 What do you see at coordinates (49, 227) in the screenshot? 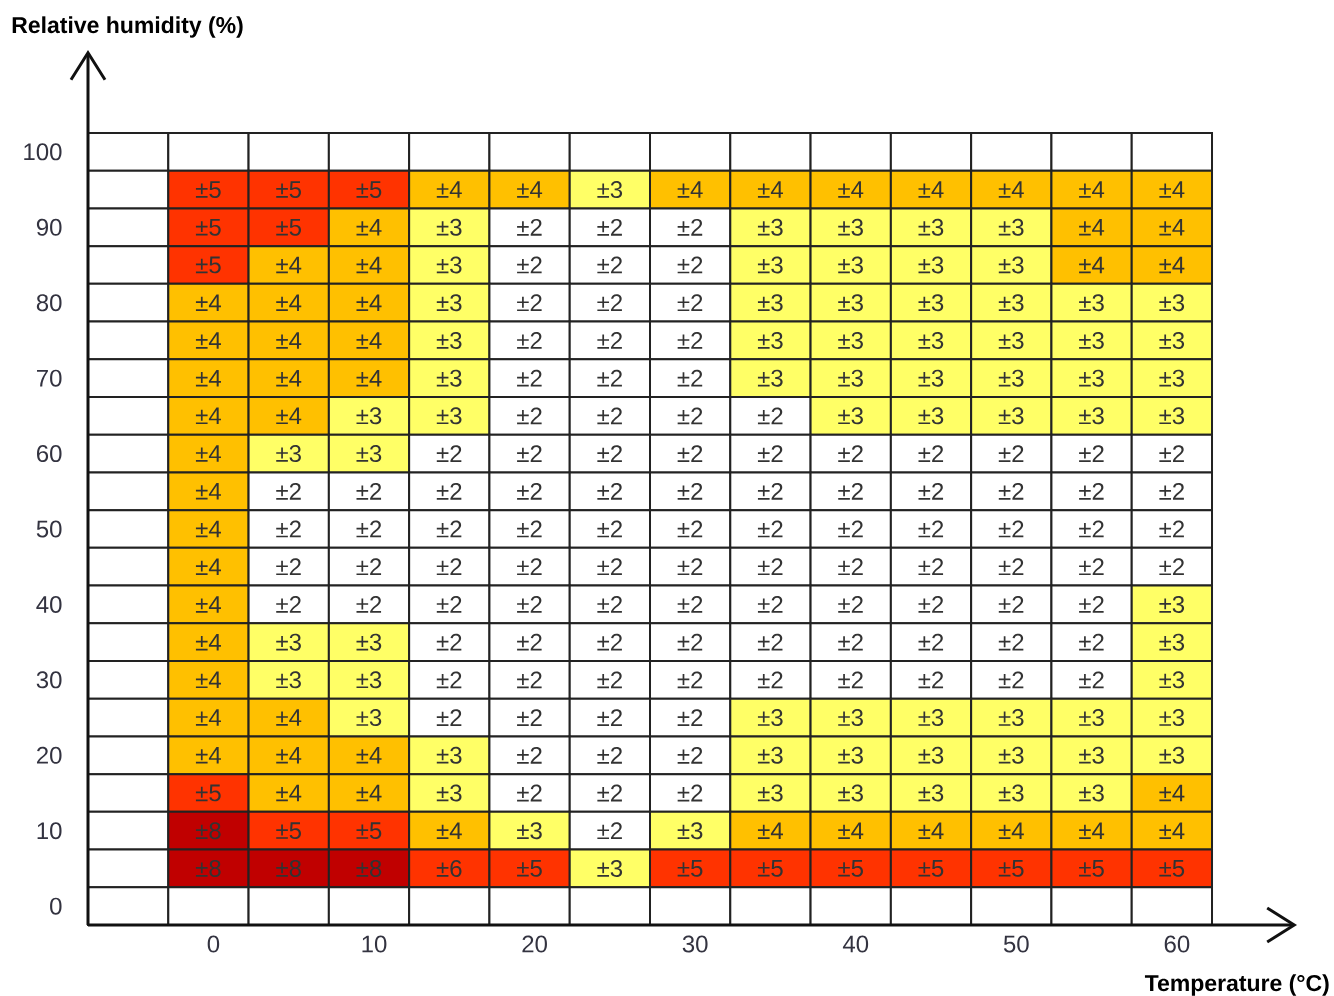
I see `y-tick-label: 90` at bounding box center [49, 227].